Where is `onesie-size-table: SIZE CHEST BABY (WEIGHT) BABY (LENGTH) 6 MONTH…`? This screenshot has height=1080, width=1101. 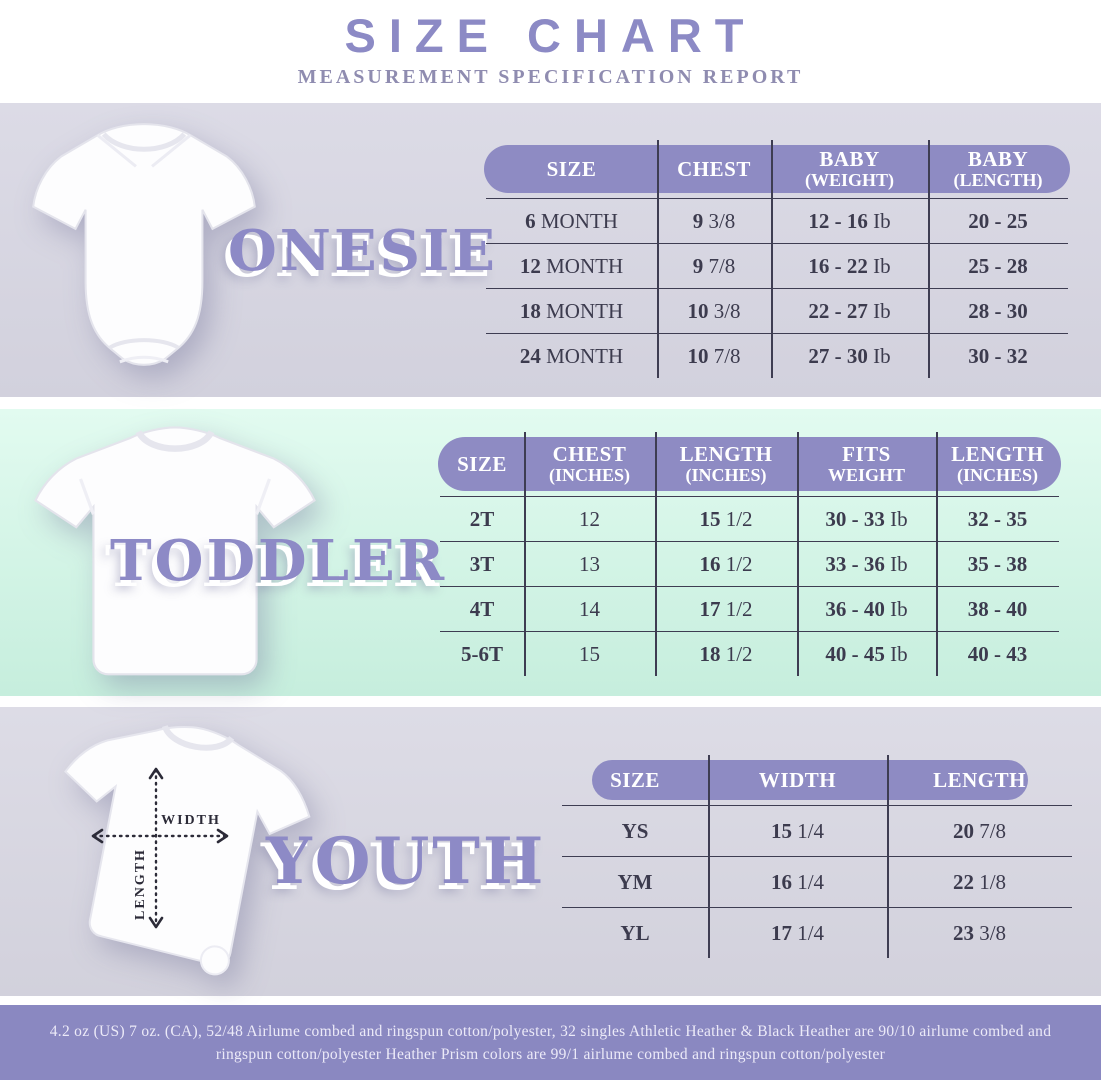
onesie-size-table: SIZE CHEST BABY (WEIGHT) BABY (LENGTH) 6 MONTH… is located at coordinates (777, 259).